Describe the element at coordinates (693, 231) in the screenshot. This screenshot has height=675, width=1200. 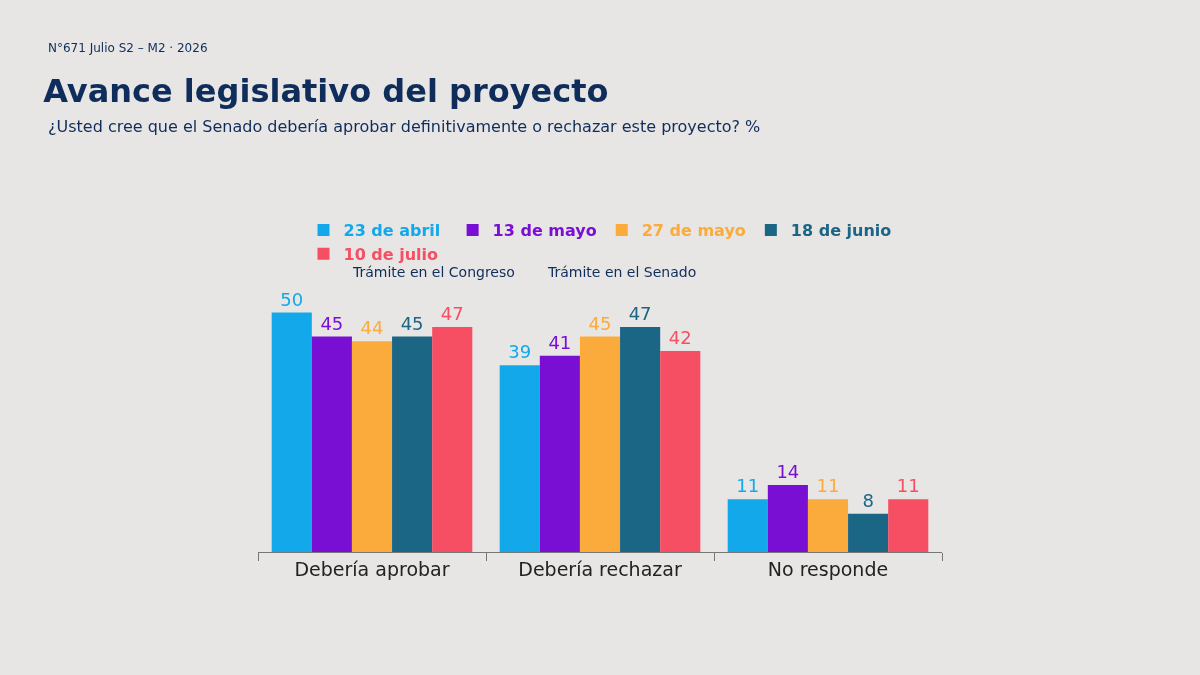
I see `legend-label: 27 de mayo` at that location.